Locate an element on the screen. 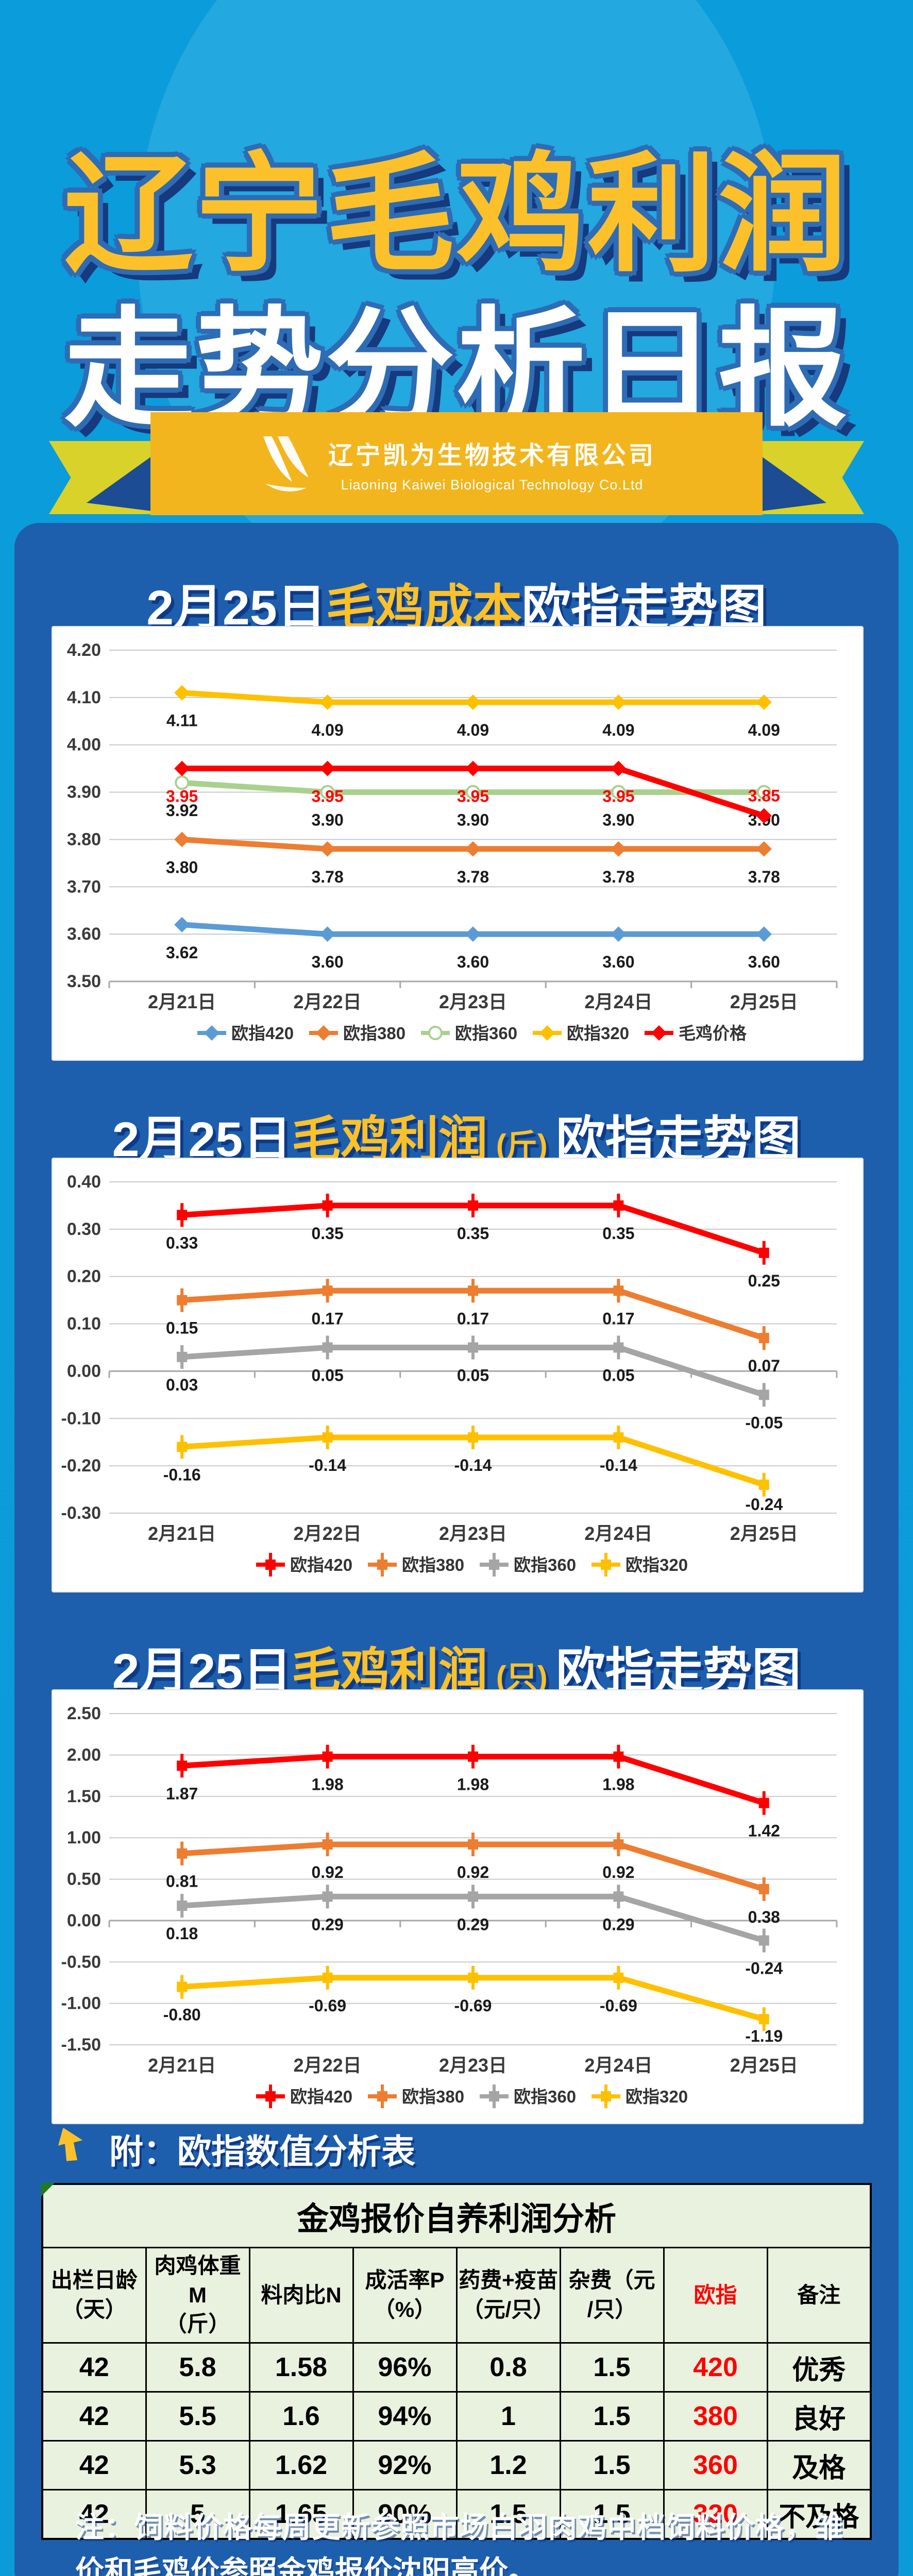 This screenshot has width=913, height=2576. y-tick-label: 3.50 is located at coordinates (84, 981).